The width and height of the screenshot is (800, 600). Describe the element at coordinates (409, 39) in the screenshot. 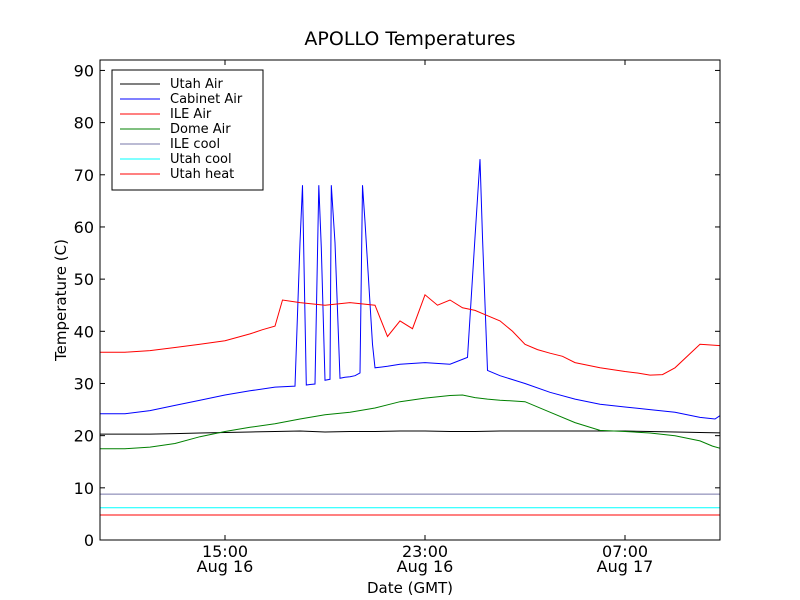

I see `chart-title: APOLLO Temperatures` at that location.